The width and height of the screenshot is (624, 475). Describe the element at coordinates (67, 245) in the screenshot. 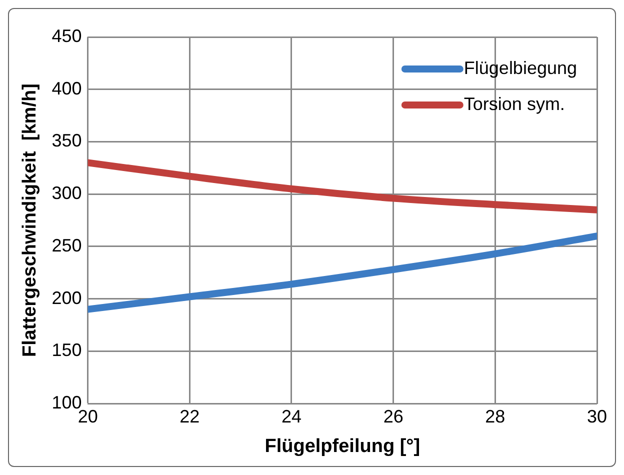

I see `y-tick-label: 250` at that location.